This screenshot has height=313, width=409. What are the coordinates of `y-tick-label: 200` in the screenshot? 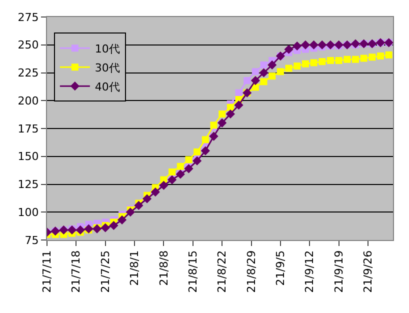 It's located at (28, 101).